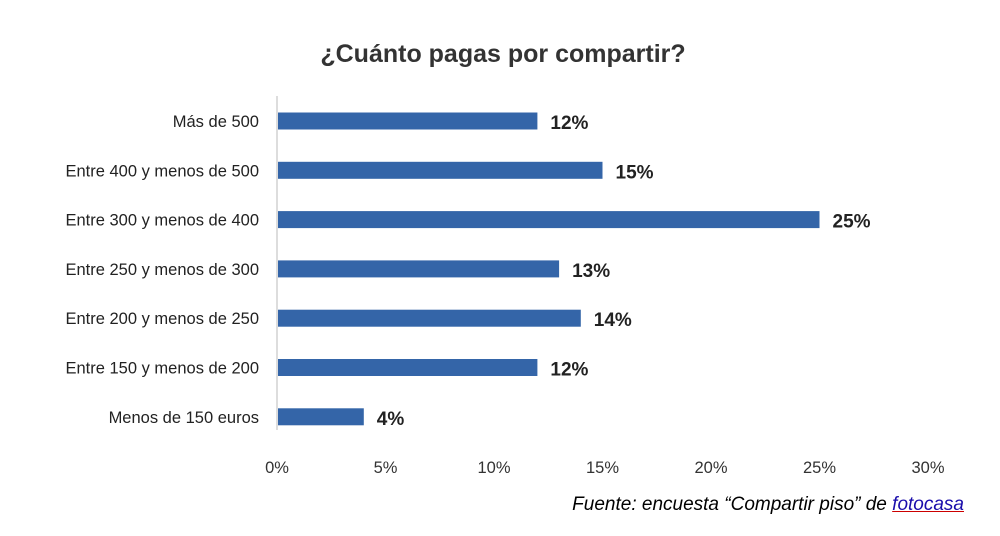 Image resolution: width=1000 pixels, height=536 pixels. I want to click on category-label: Más de 500, so click(216, 122).